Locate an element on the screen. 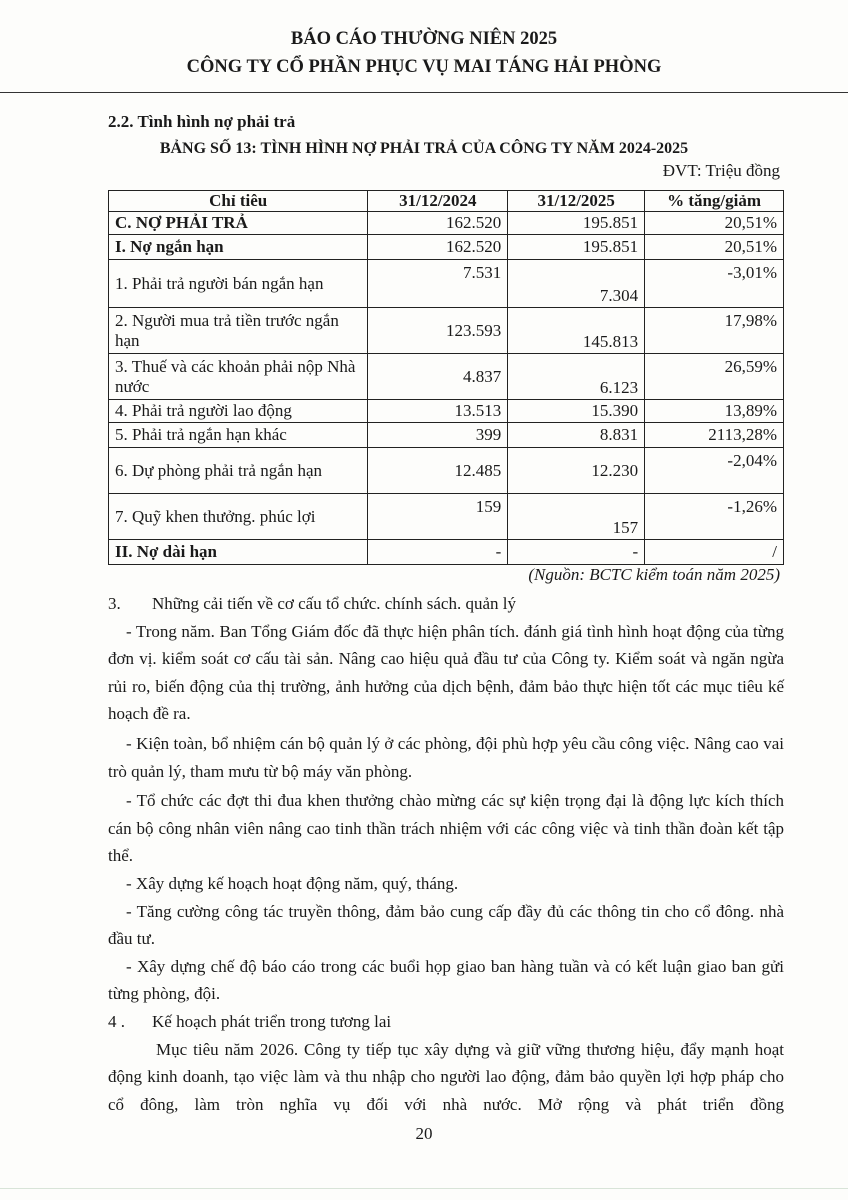 The height and width of the screenshot is (1200, 848). change-percent: 13,89% is located at coordinates (714, 411).